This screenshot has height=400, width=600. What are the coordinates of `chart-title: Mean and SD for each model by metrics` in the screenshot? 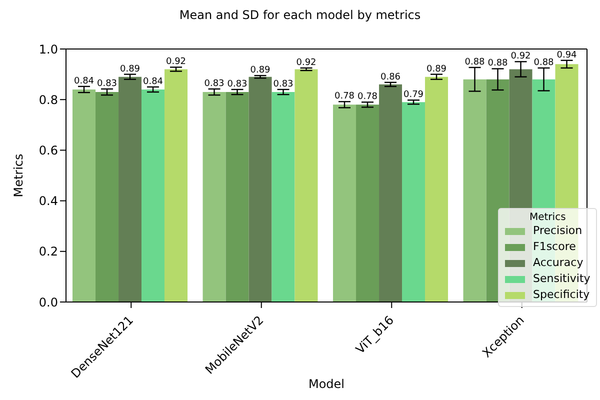 It's located at (300, 15).